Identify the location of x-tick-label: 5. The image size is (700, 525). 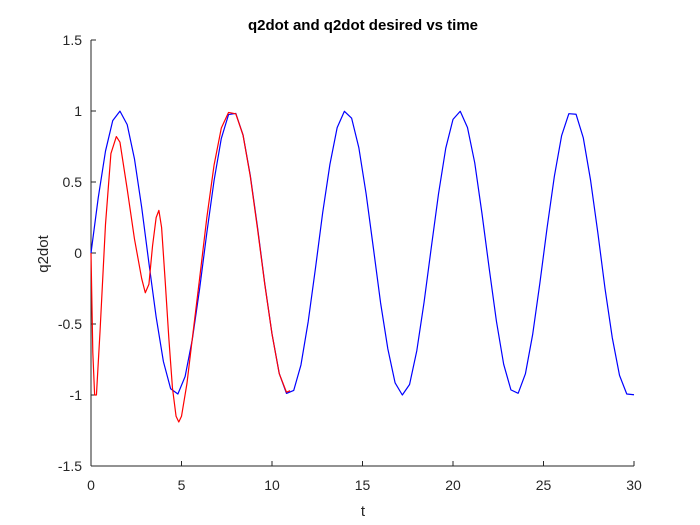
(182, 485).